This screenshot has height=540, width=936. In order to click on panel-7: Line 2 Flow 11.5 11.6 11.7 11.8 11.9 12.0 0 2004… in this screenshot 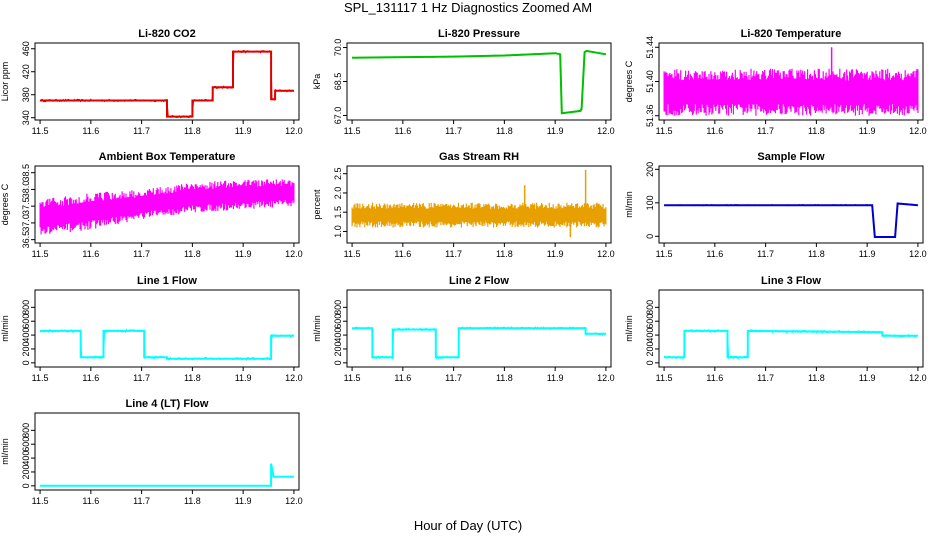, I will do `click(463, 329)`.